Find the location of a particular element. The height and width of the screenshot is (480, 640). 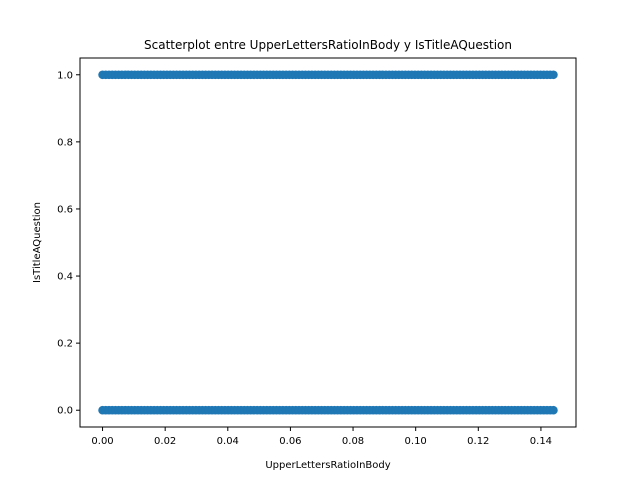

y-tick-label: 1.0 is located at coordinates (65, 75).